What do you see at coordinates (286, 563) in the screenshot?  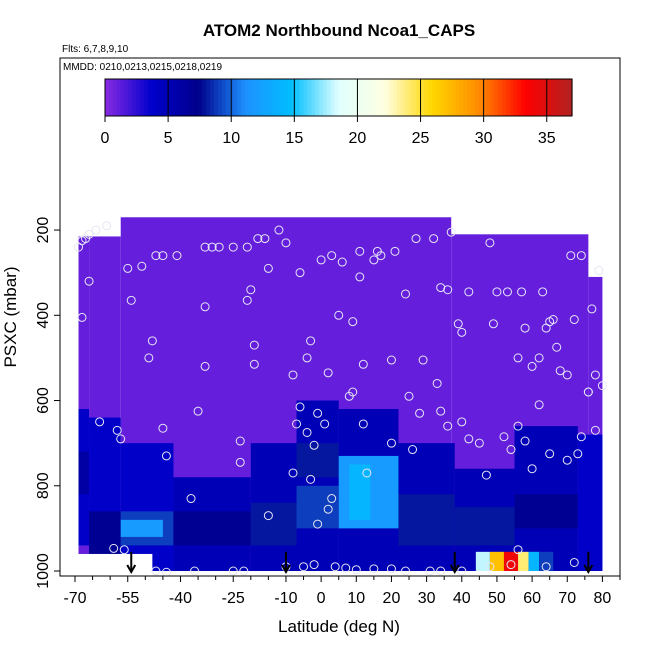 I see `flight-arrow` at bounding box center [286, 563].